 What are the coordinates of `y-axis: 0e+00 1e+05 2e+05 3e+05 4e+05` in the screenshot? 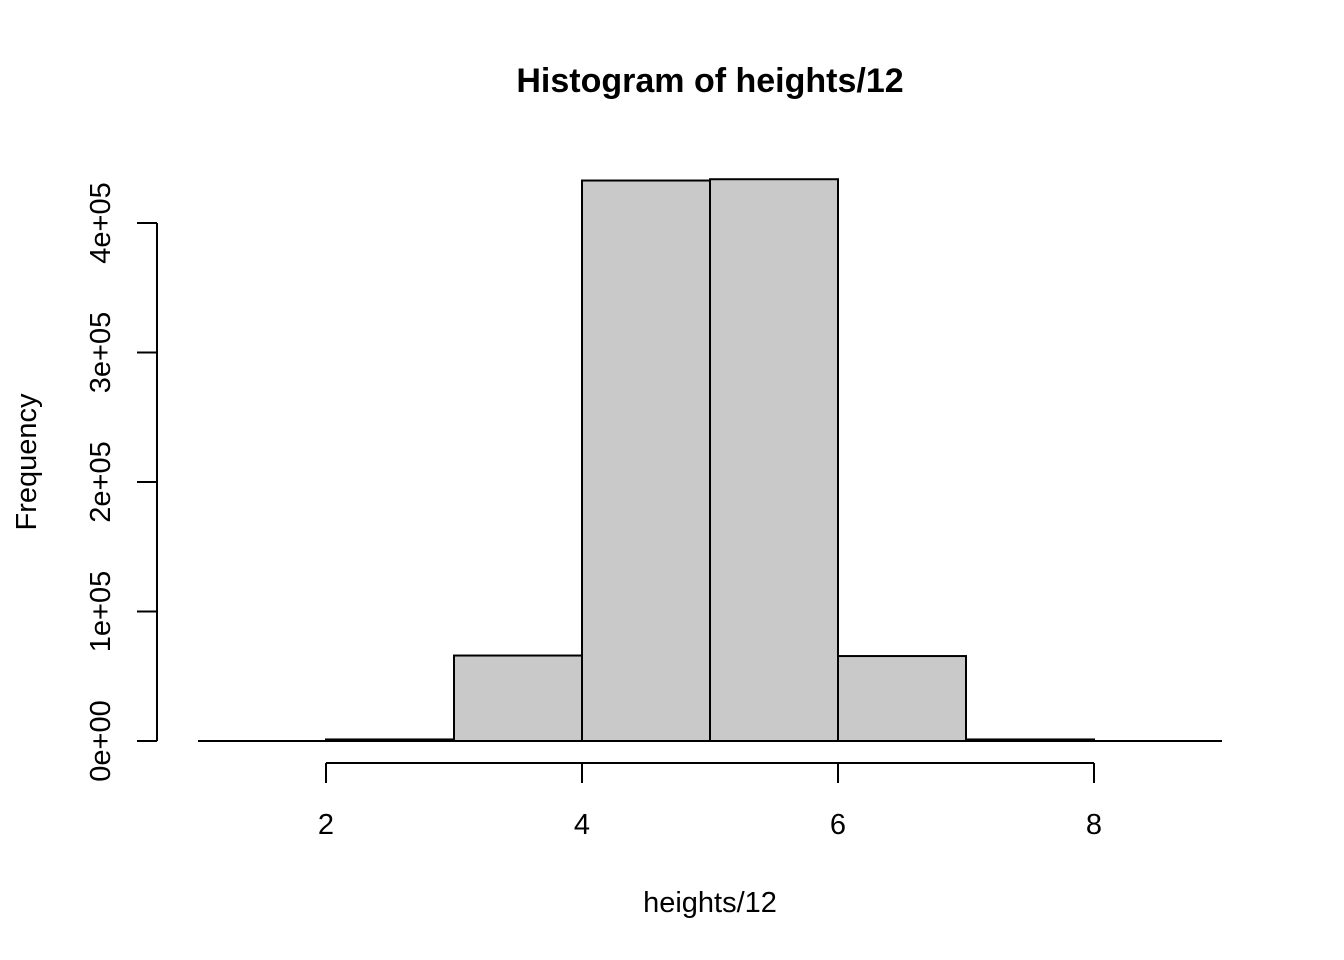 It's located at (121, 482).